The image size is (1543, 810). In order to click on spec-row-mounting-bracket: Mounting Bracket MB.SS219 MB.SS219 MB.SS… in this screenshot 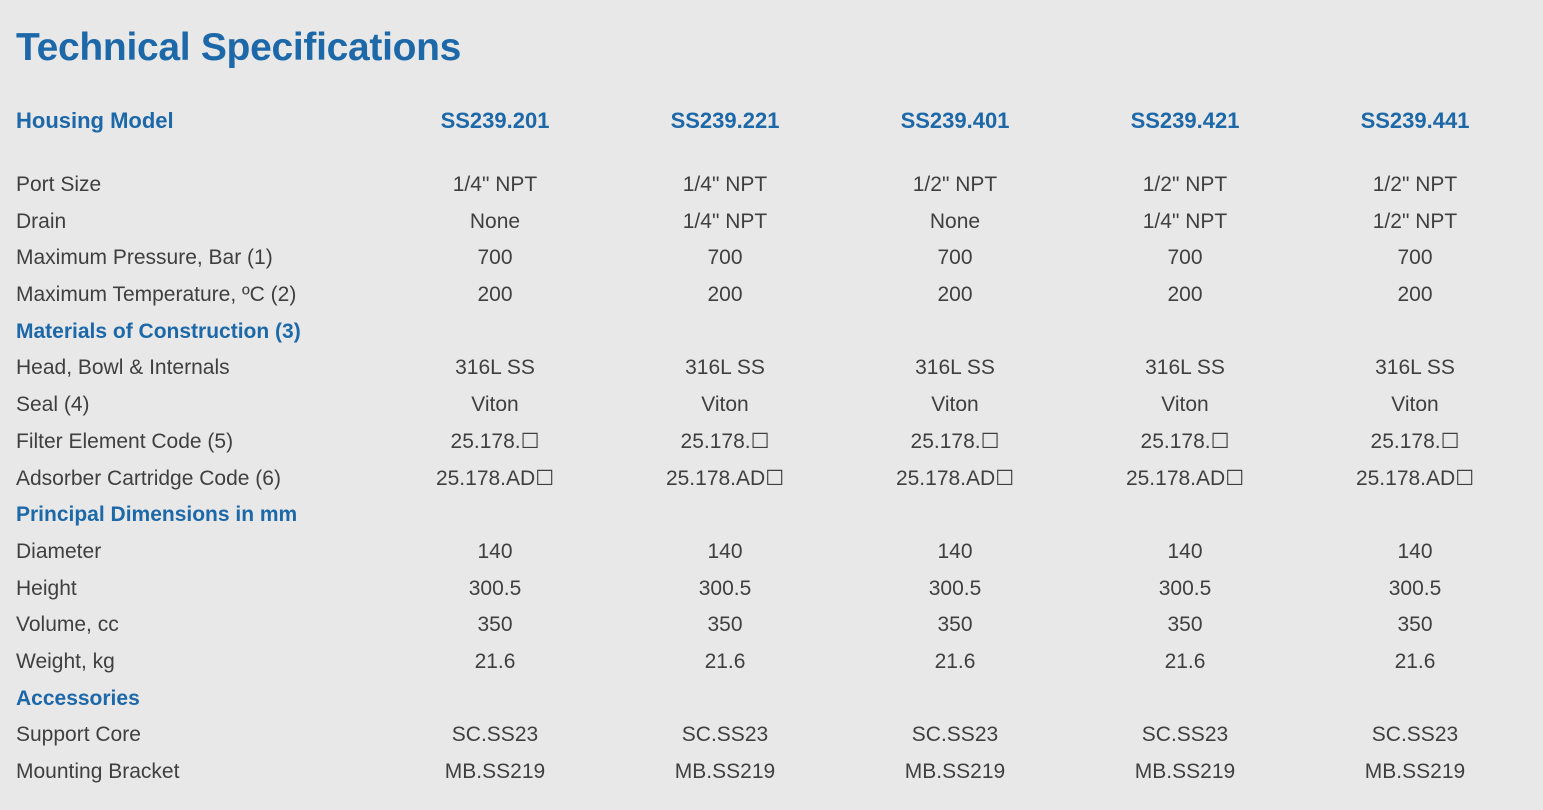, I will do `click(771, 772)`.